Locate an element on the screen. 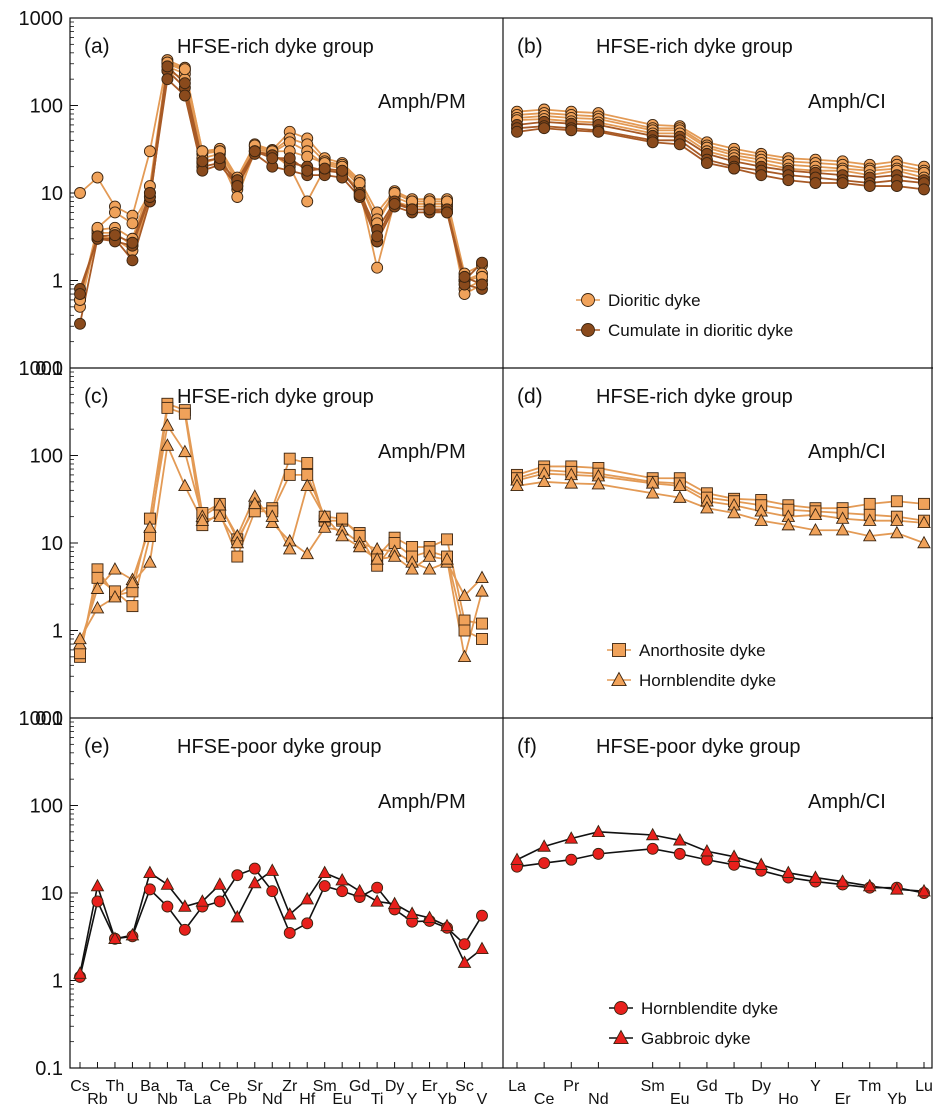 This screenshot has width=933, height=1108. x-tick-label-cs: Cs is located at coordinates (80, 1086).